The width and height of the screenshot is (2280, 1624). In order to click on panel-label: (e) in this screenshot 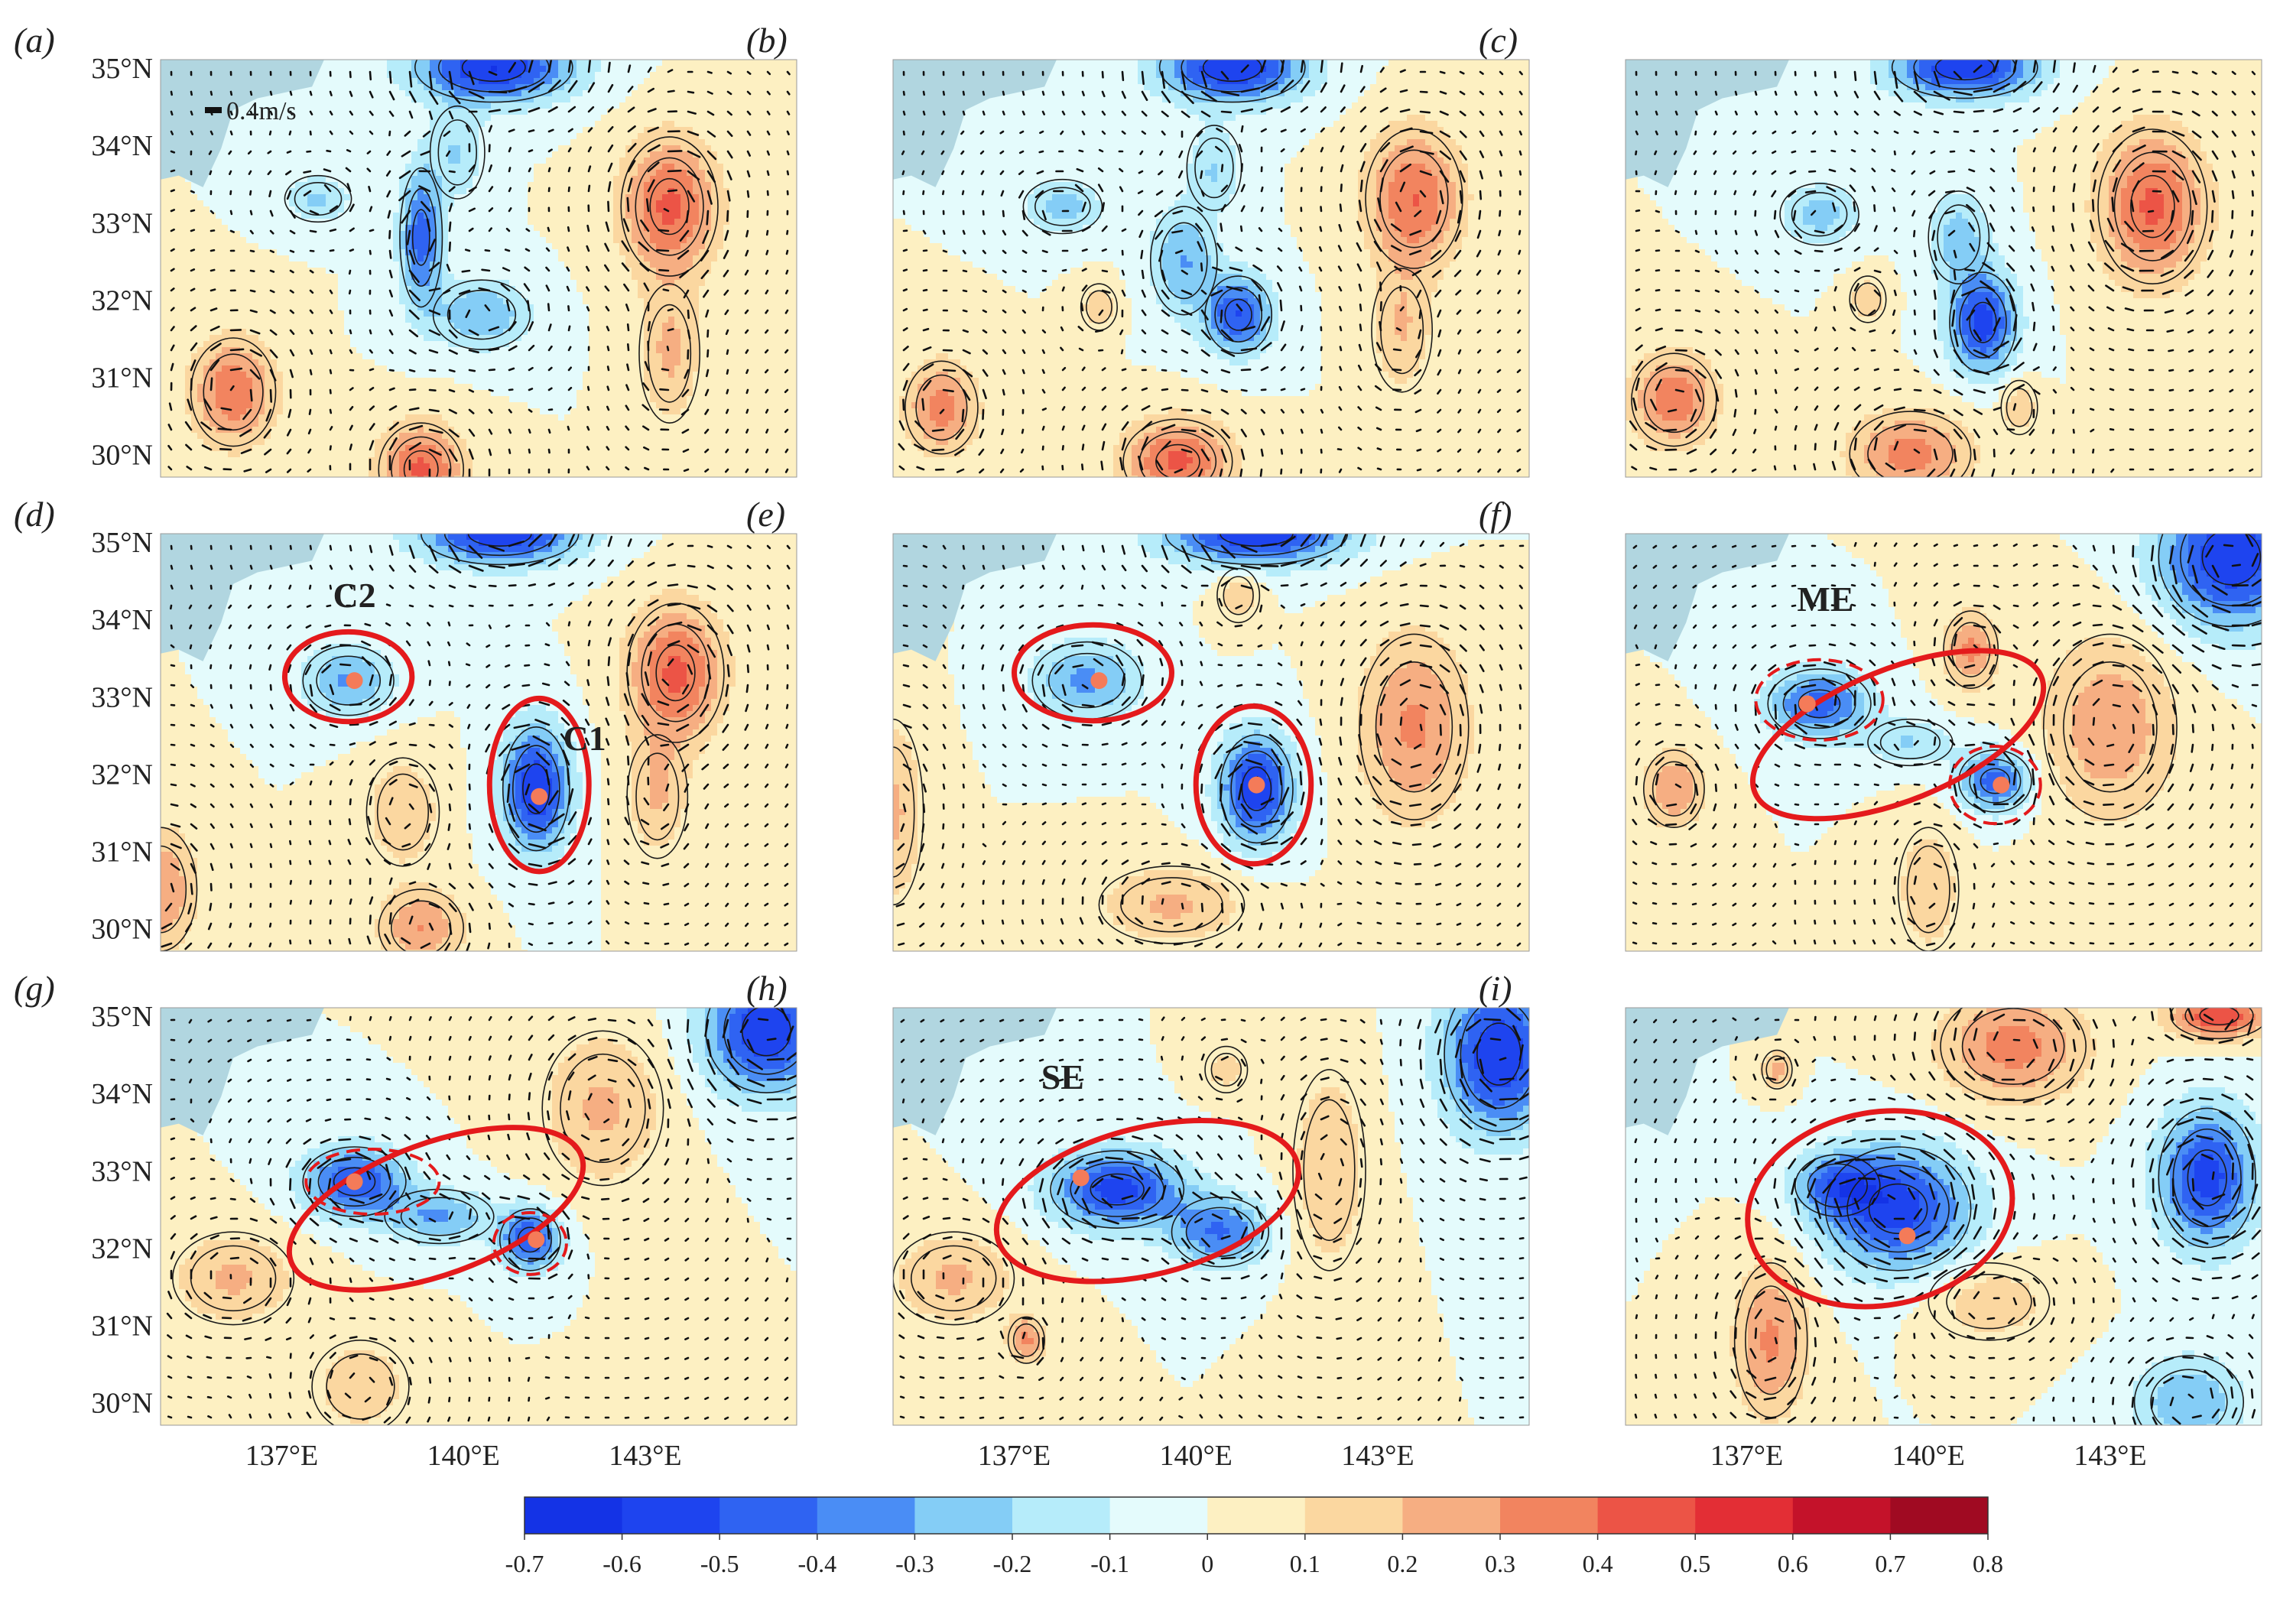, I will do `click(765, 514)`.